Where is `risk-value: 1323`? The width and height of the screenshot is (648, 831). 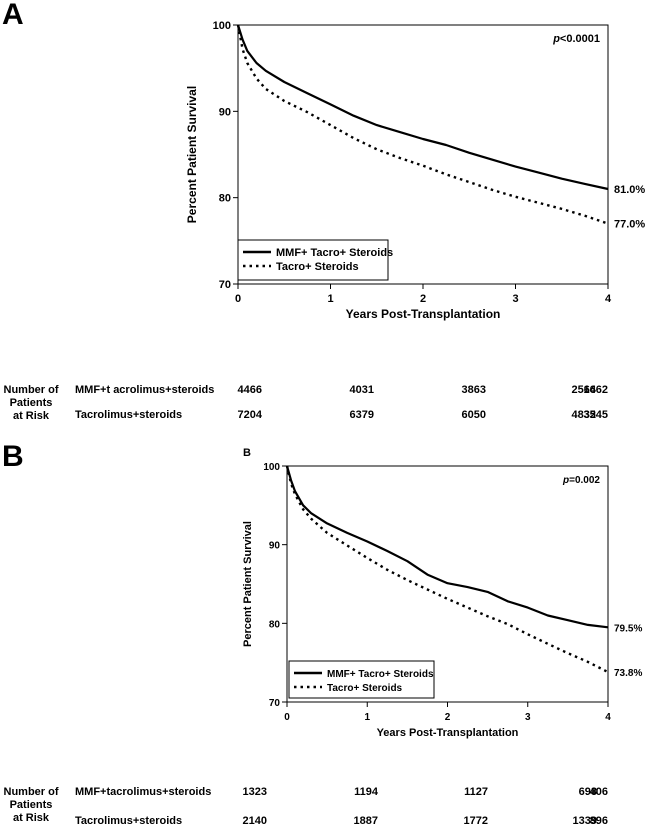 risk-value: 1323 is located at coordinates (254, 792).